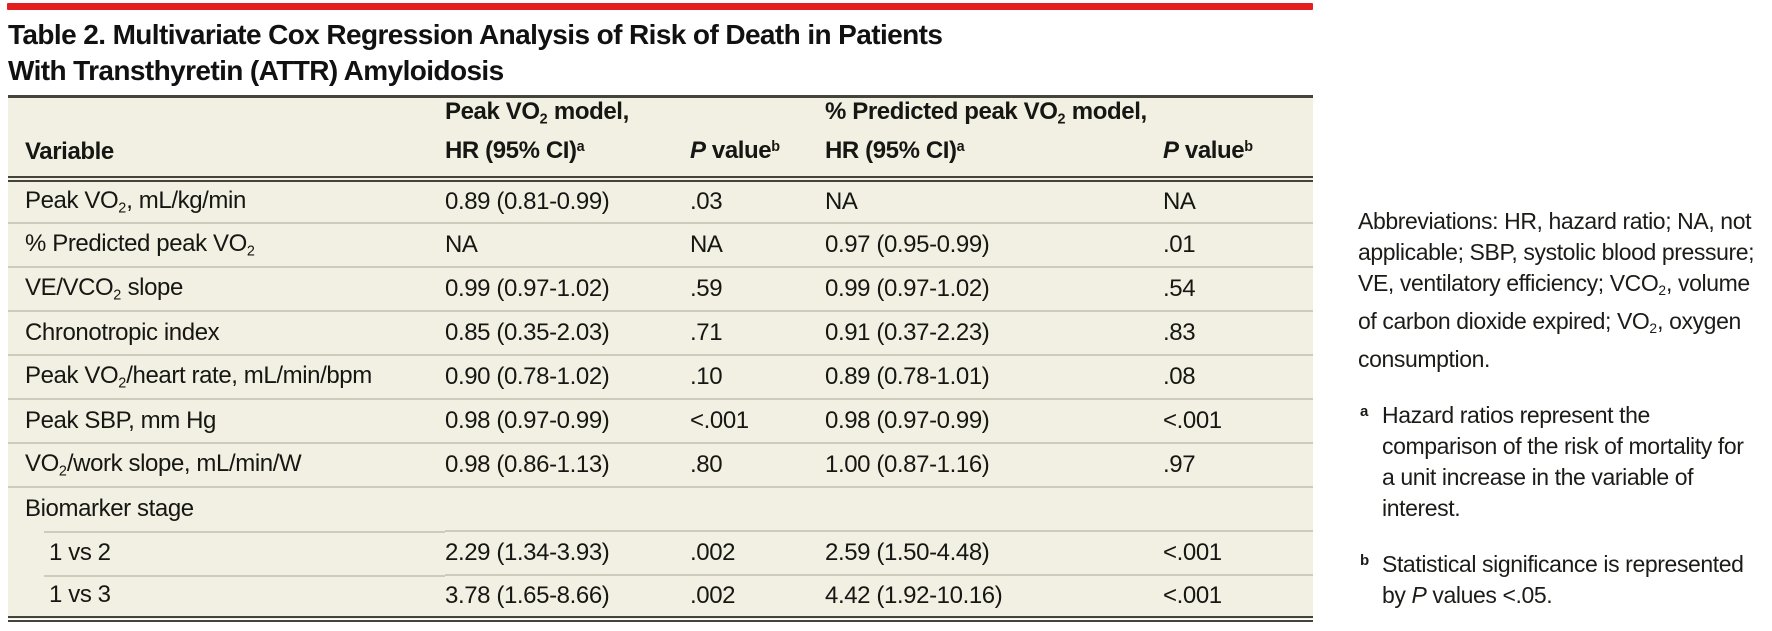 This screenshot has width=1772, height=631. What do you see at coordinates (1238, 376) in the screenshot?
I see `row-value-cell: .08` at bounding box center [1238, 376].